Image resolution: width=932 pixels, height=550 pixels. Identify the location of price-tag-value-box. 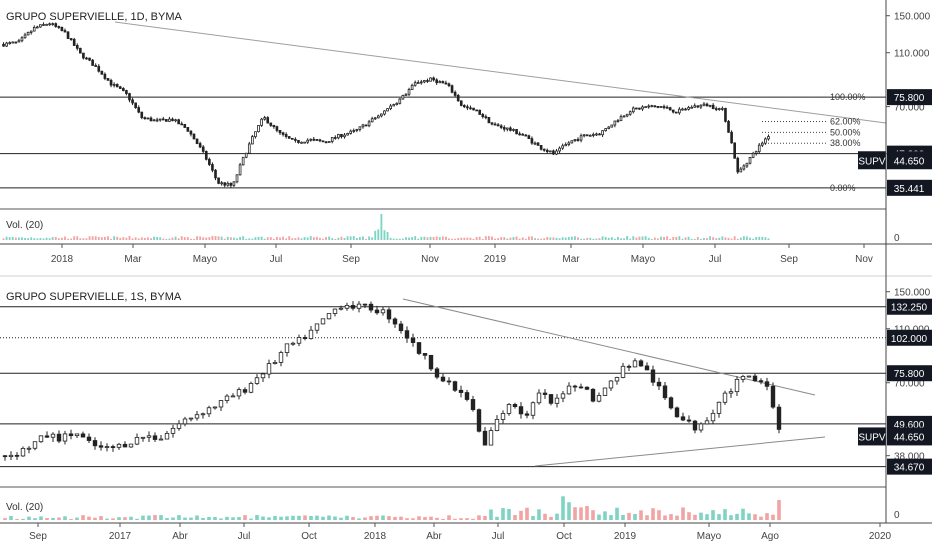
(909, 160).